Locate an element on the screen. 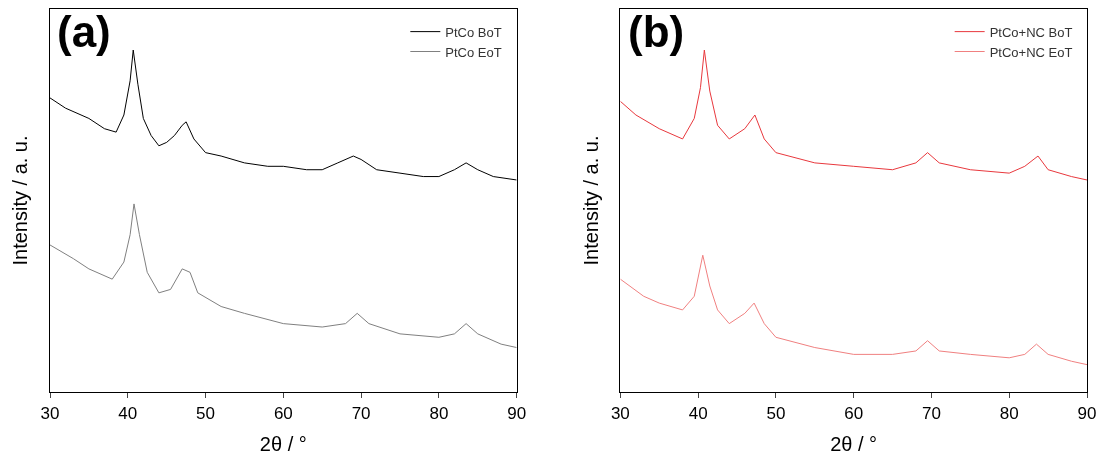 The height and width of the screenshot is (460, 1107). annotation: (a) is located at coordinates (84, 31).